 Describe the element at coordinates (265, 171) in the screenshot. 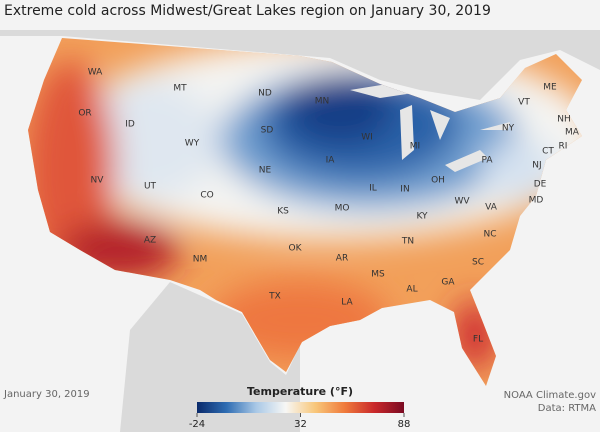

I see `state-label: NE` at that location.